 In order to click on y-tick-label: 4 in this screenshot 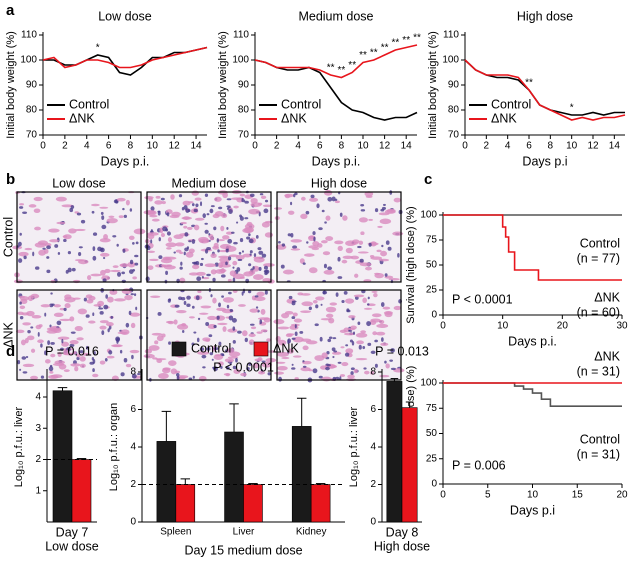, I will do `click(133, 447)`.